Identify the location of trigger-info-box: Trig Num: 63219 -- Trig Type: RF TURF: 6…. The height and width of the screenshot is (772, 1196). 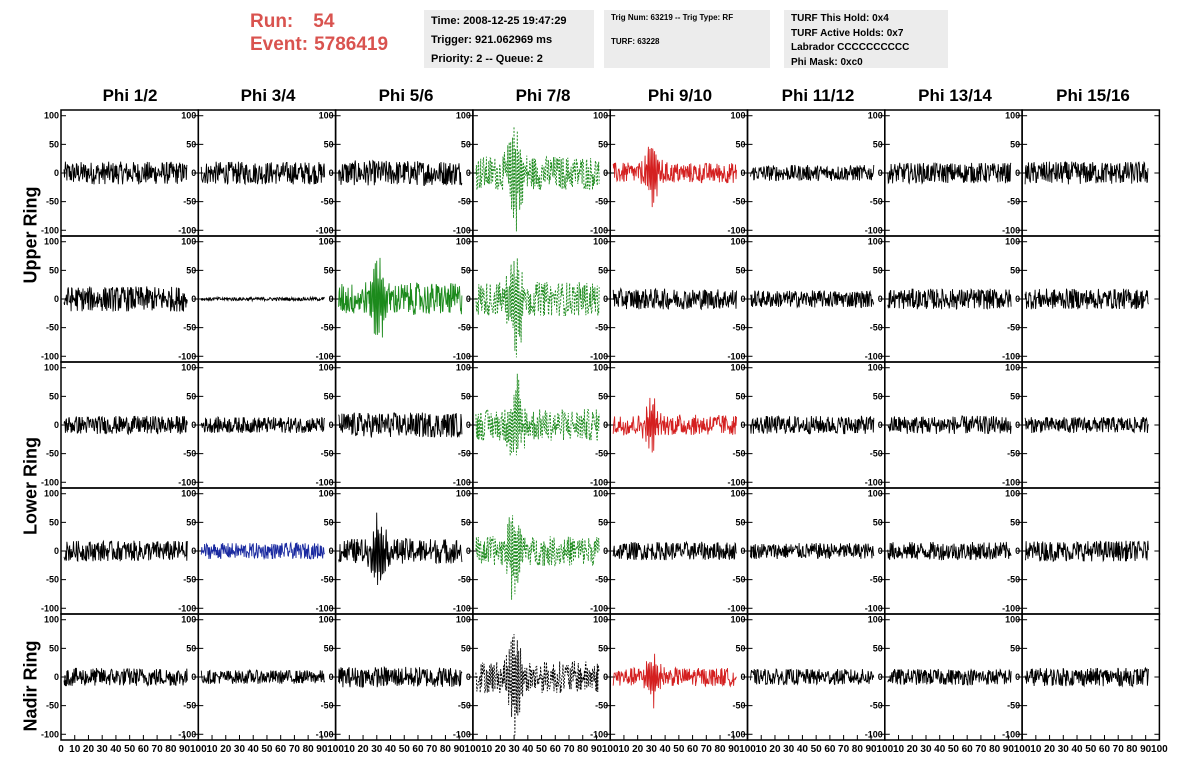
(687, 39).